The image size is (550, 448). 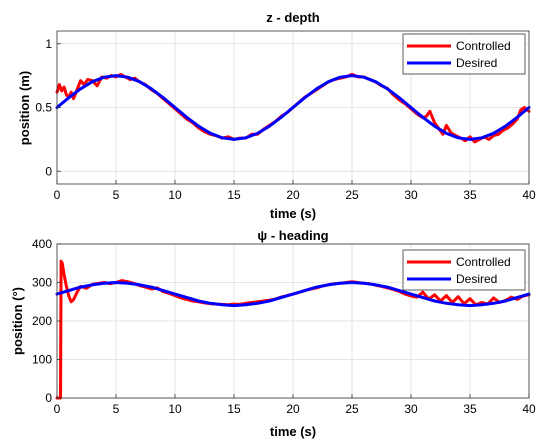 What do you see at coordinates (116, 195) in the screenshot?
I see `depth-xtick-label: 5` at bounding box center [116, 195].